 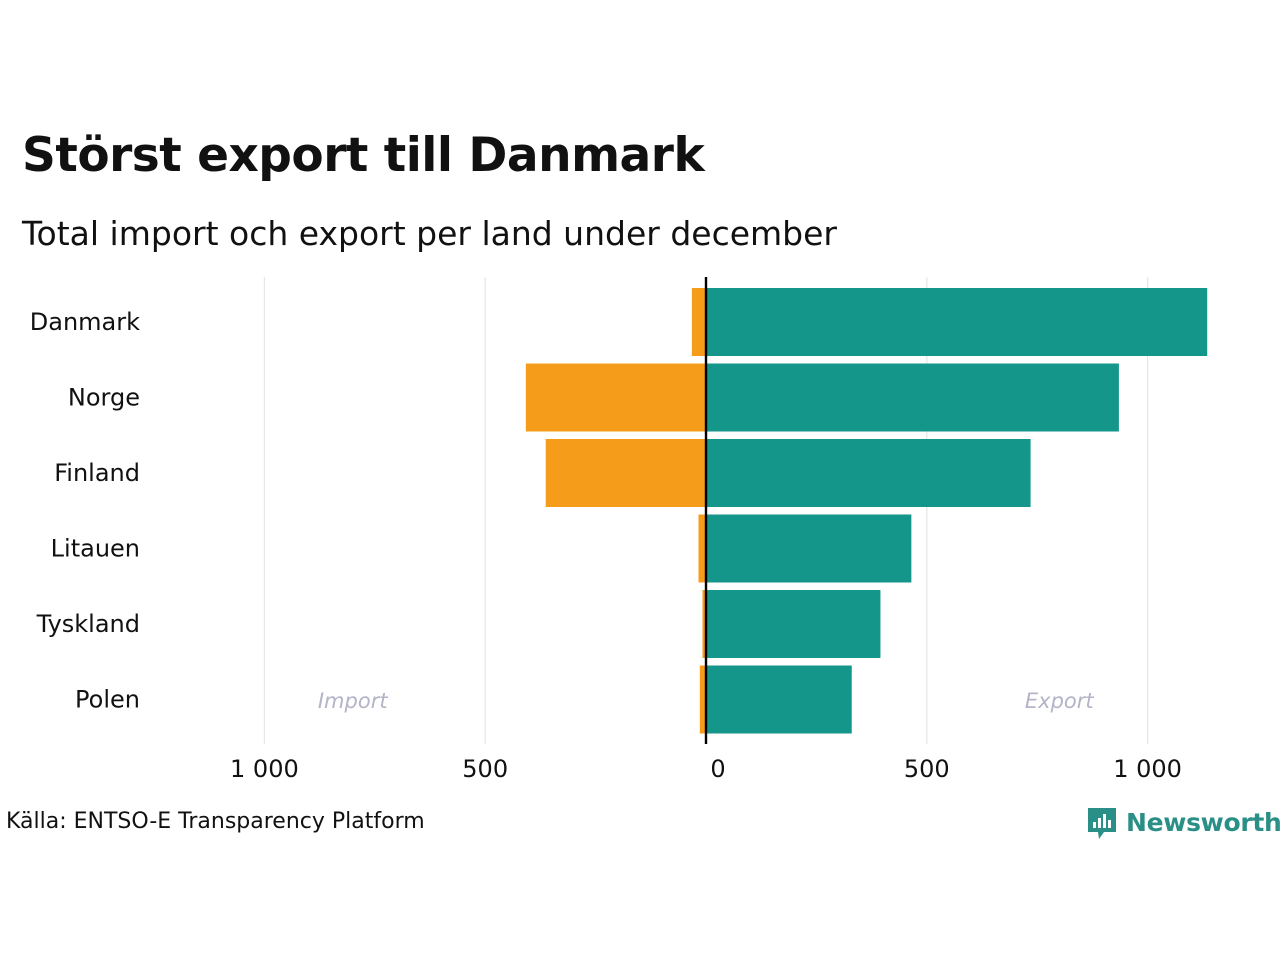 I want to click on category-label: Finland, so click(x=97, y=473).